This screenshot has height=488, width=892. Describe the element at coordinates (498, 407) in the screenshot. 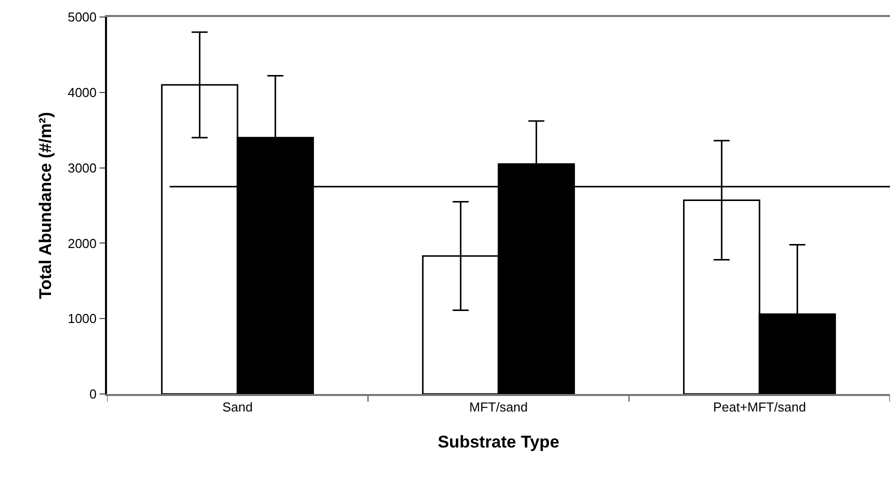

I see `x-tick-label: MFT/sand` at that location.